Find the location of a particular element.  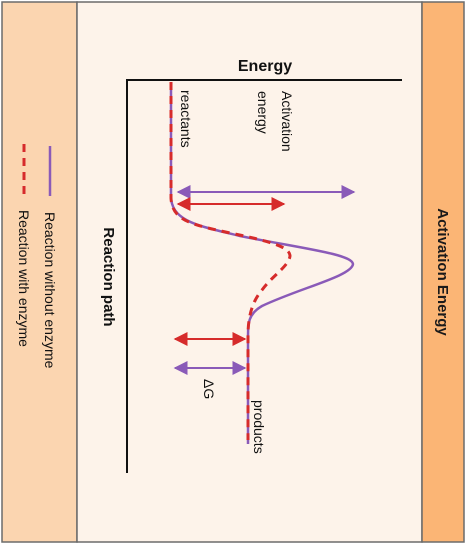

legend-label-without-enzyme: Reaction without enzyme is located at coordinates (50, 290).